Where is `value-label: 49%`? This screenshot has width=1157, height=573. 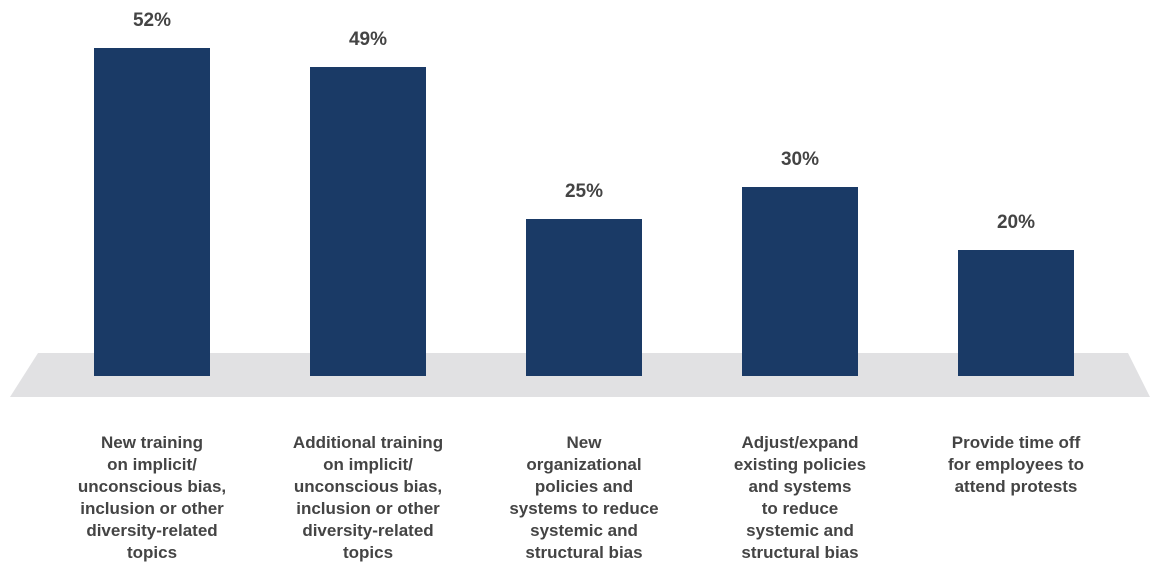 value-label: 49% is located at coordinates (368, 40).